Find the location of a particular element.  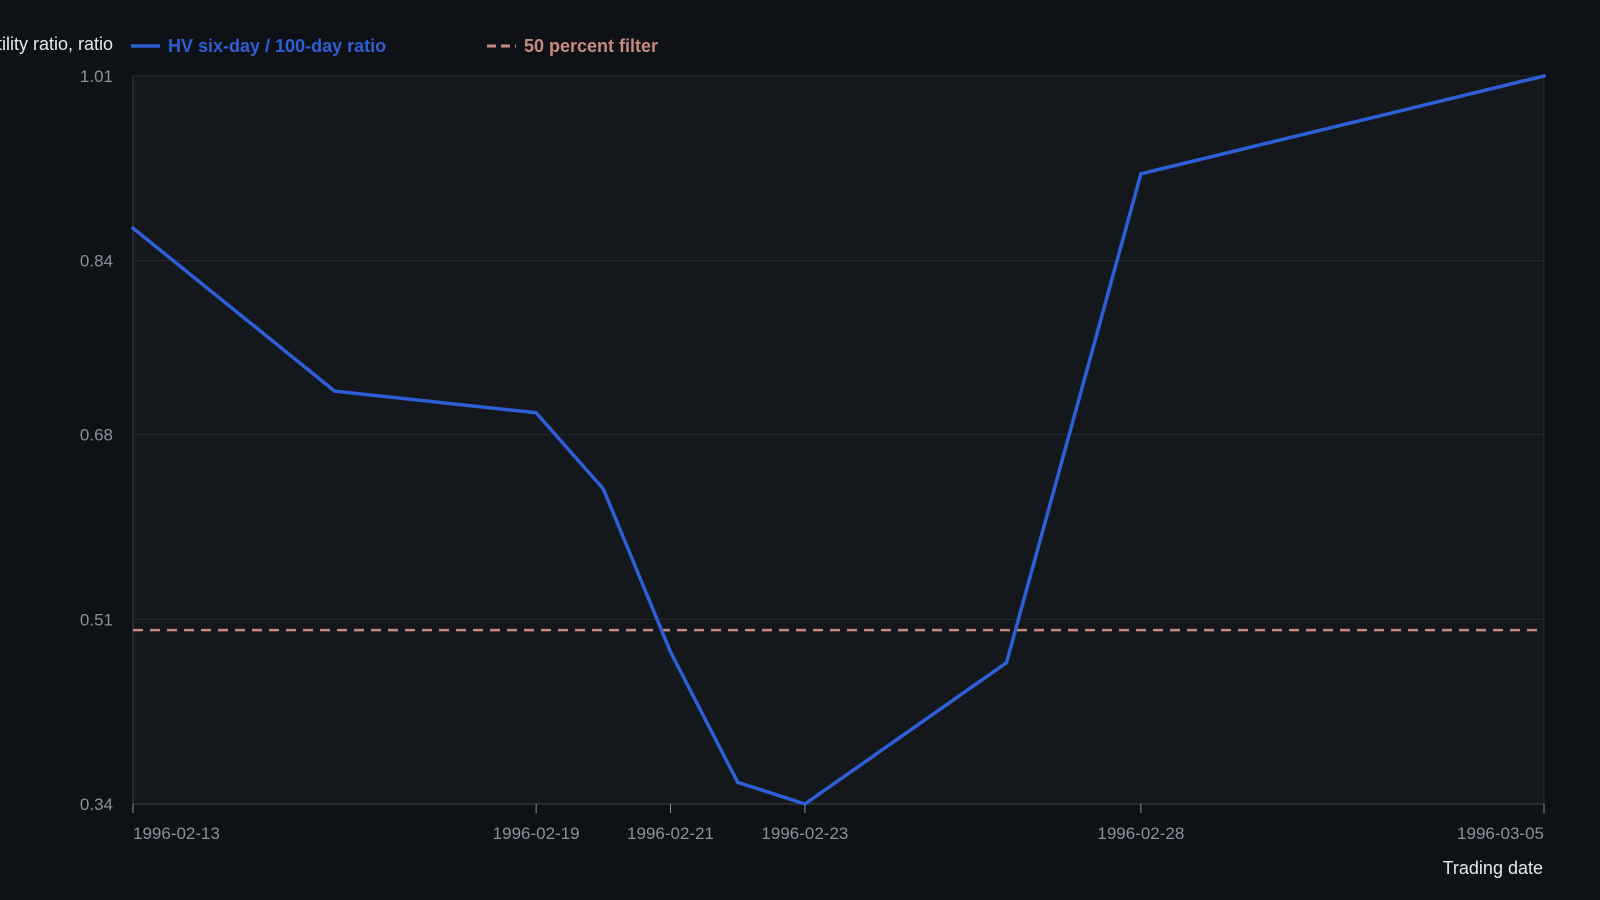

x-tick-label-1: 1996-02-19 is located at coordinates (536, 833).